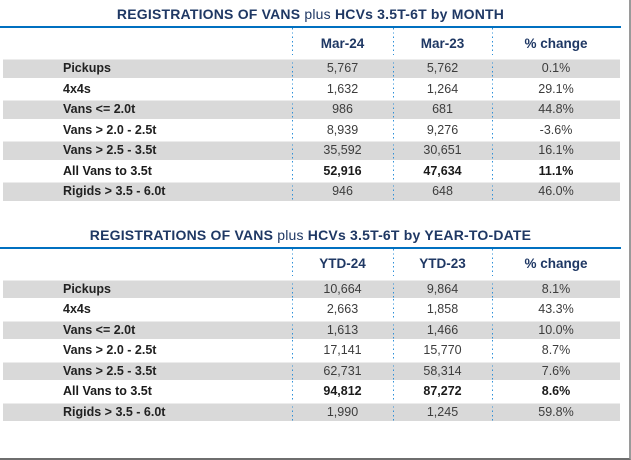 The image size is (631, 460). What do you see at coordinates (556, 370) in the screenshot?
I see `row-value-change: 7.6%` at bounding box center [556, 370].